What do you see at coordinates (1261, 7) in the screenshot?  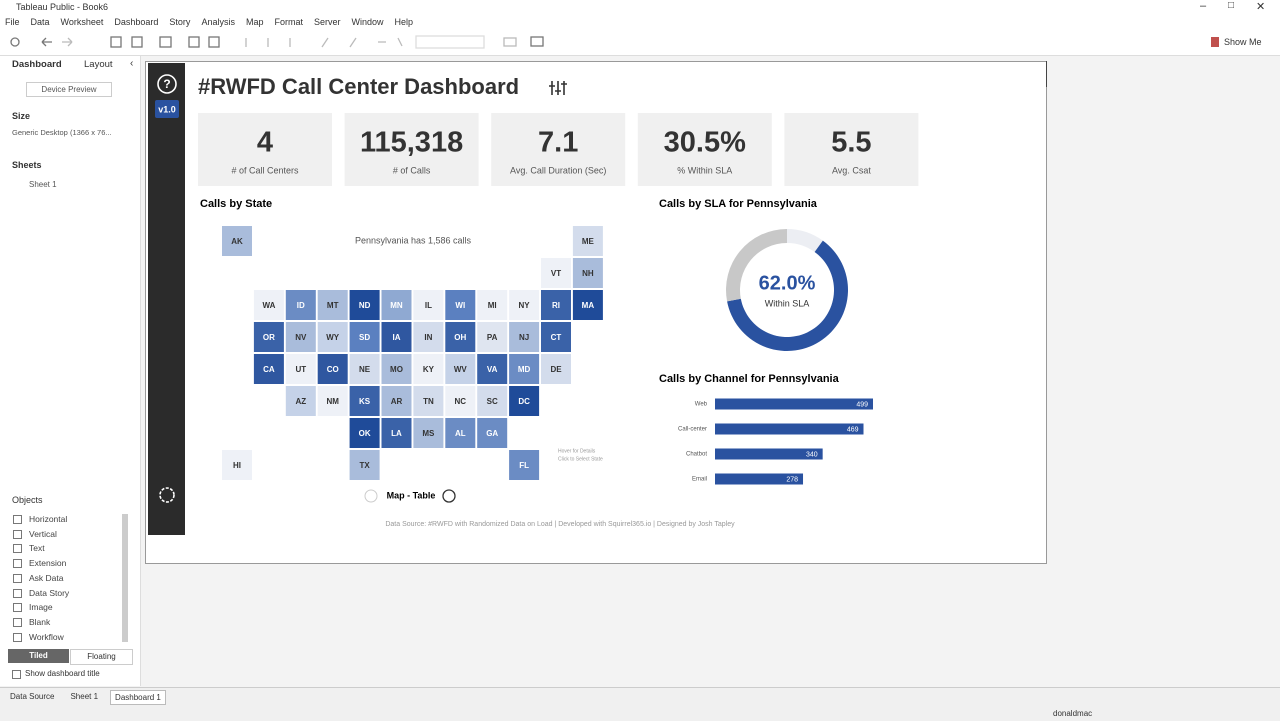 I see `close: ✕` at bounding box center [1261, 7].